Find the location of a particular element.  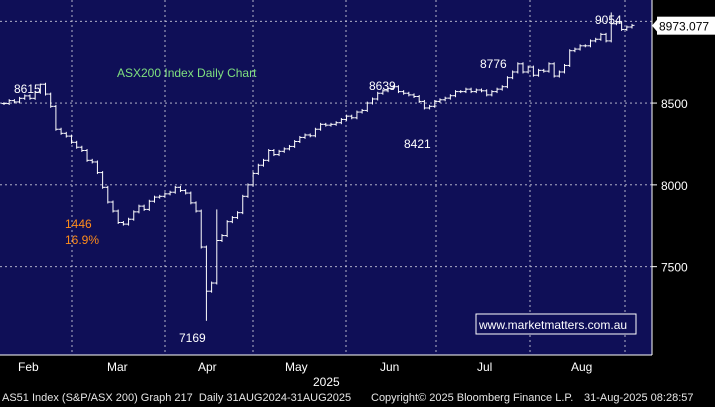

annotation-7: 9054 is located at coordinates (608, 20).